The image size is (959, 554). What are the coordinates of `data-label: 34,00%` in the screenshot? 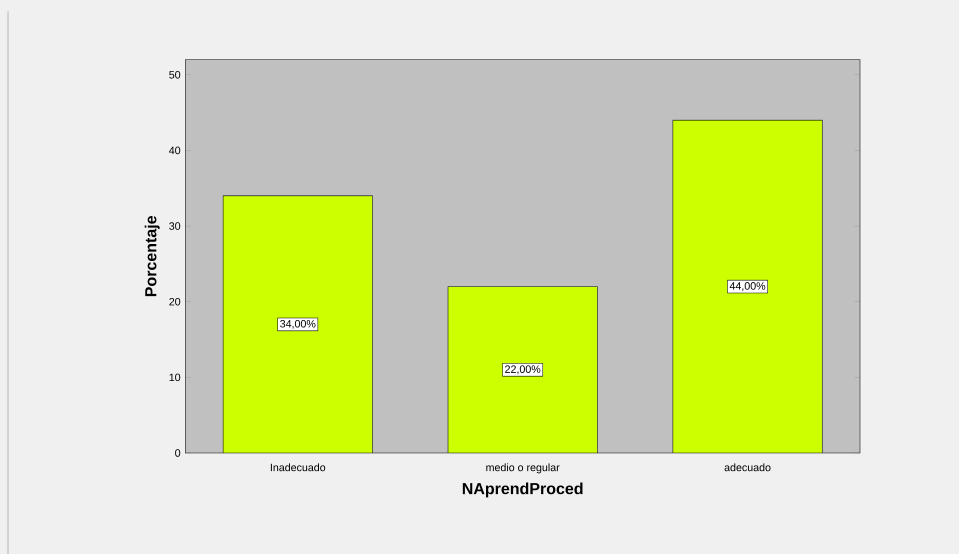 It's located at (298, 324).